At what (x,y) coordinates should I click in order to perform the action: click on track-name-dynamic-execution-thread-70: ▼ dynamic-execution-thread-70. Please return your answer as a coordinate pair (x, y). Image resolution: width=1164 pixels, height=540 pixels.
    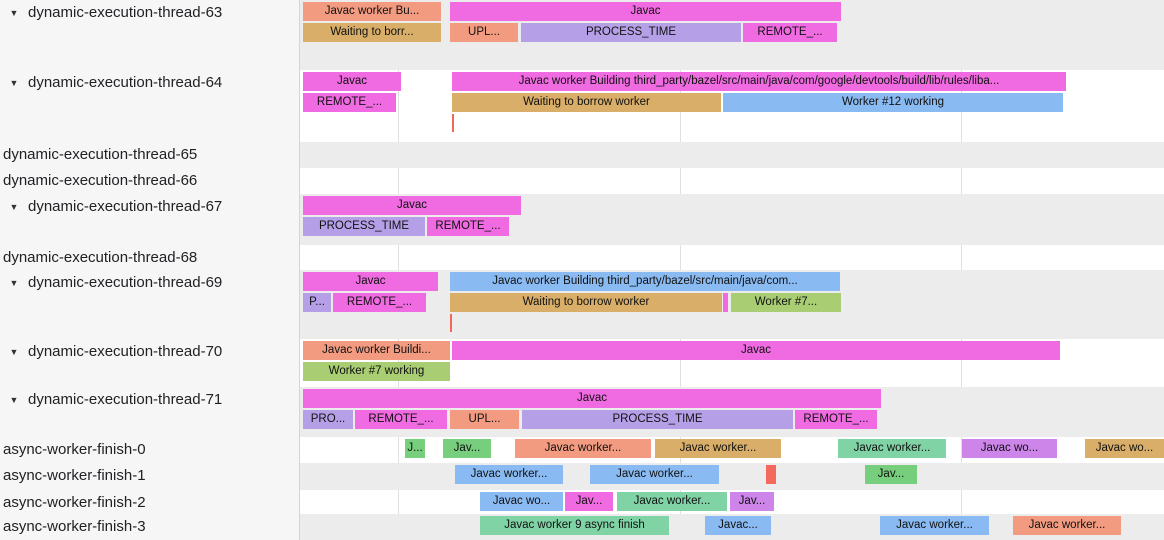
    Looking at the image, I should click on (150, 363).